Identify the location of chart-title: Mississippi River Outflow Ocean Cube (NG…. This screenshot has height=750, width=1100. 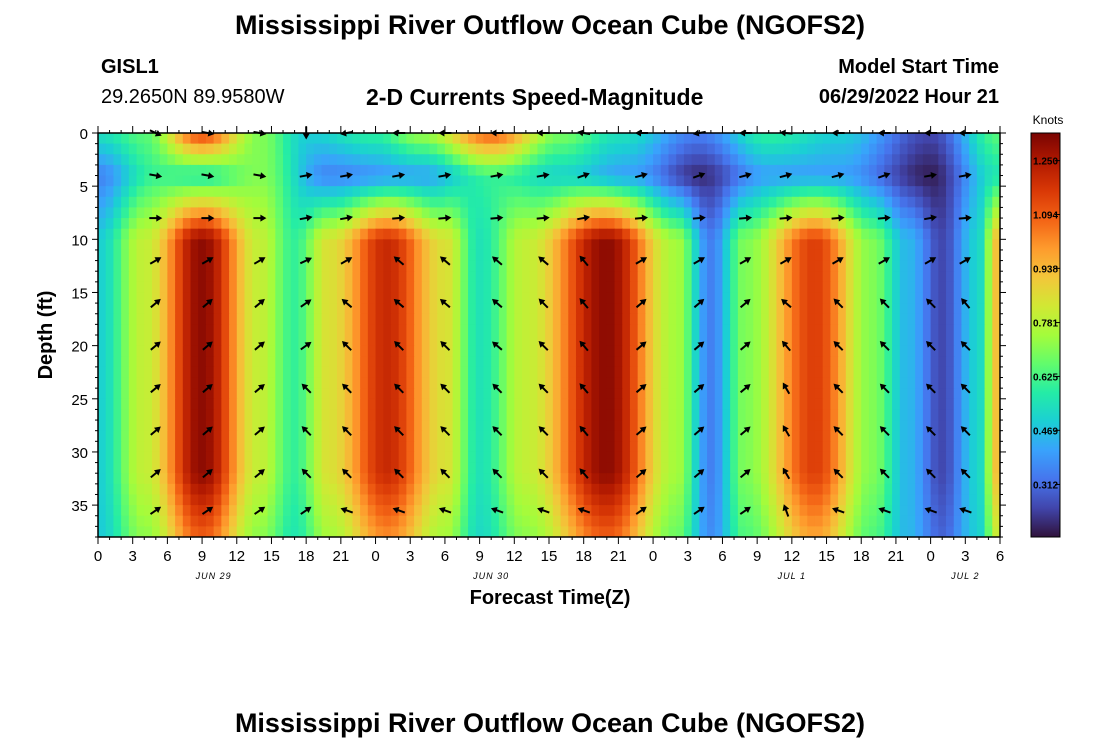
(550, 25).